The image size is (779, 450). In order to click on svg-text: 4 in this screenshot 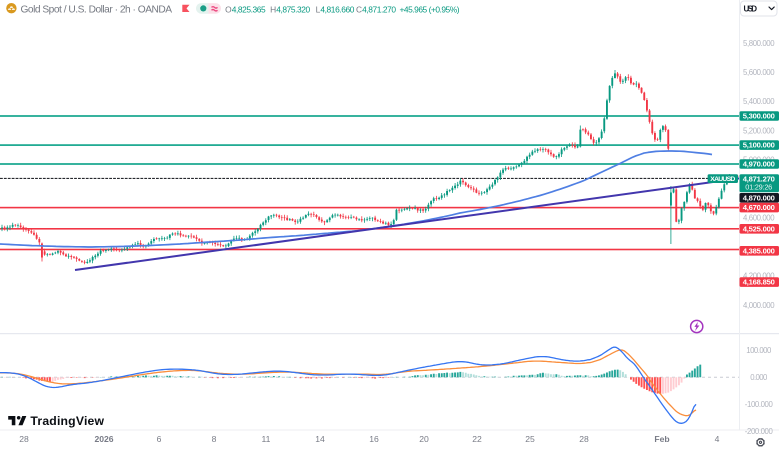, I will do `click(717, 439)`.